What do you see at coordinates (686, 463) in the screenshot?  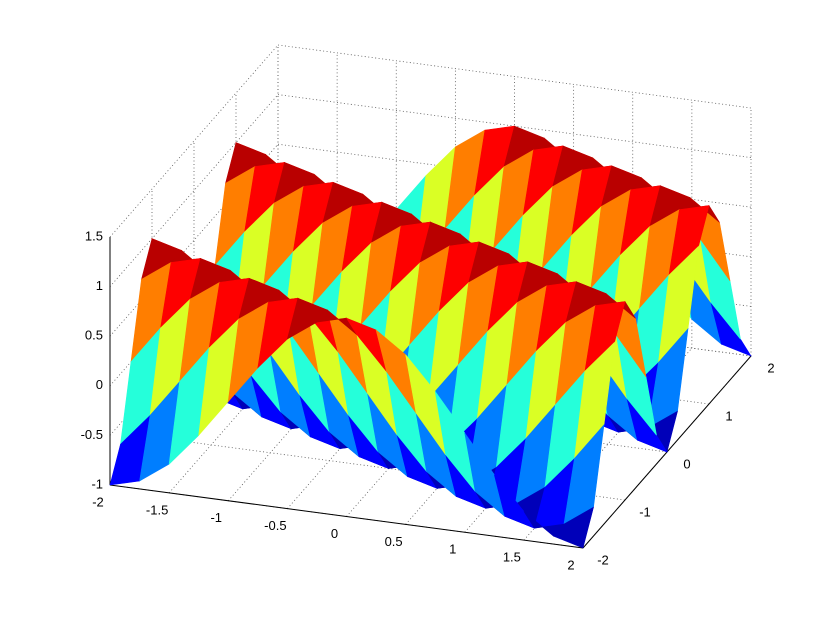 I see `y-tick-label: 0` at bounding box center [686, 463].